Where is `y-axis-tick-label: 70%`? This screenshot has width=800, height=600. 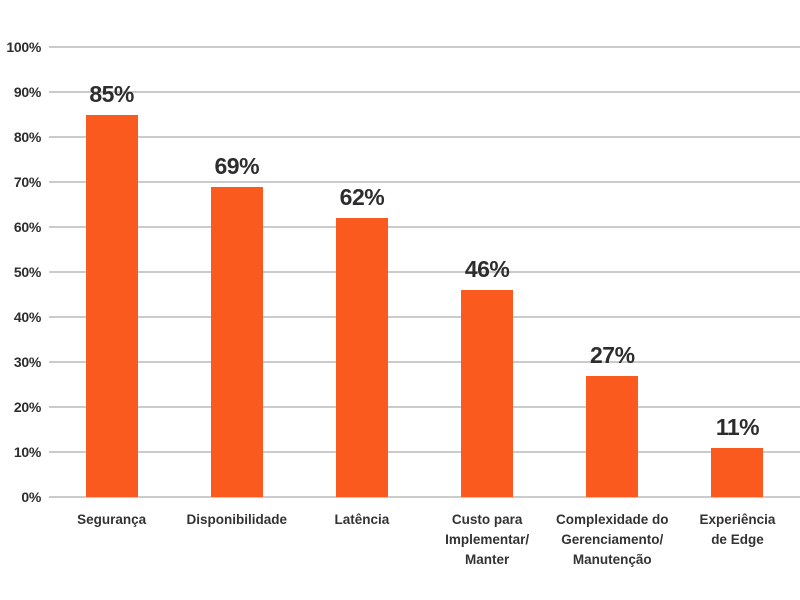 y-axis-tick-label: 70% is located at coordinates (27, 182).